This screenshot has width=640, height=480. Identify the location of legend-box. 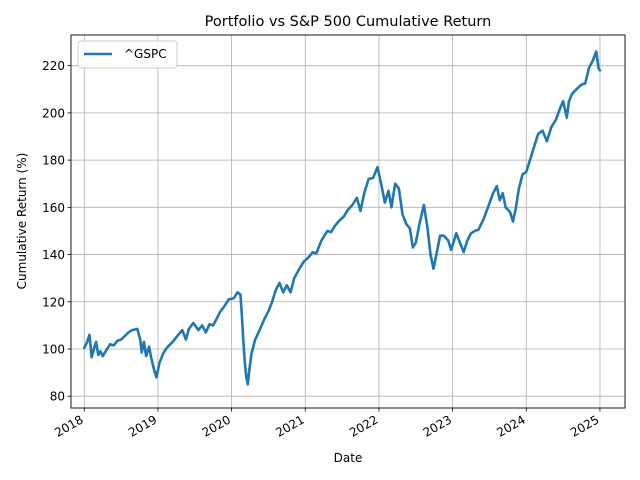
(127, 54).